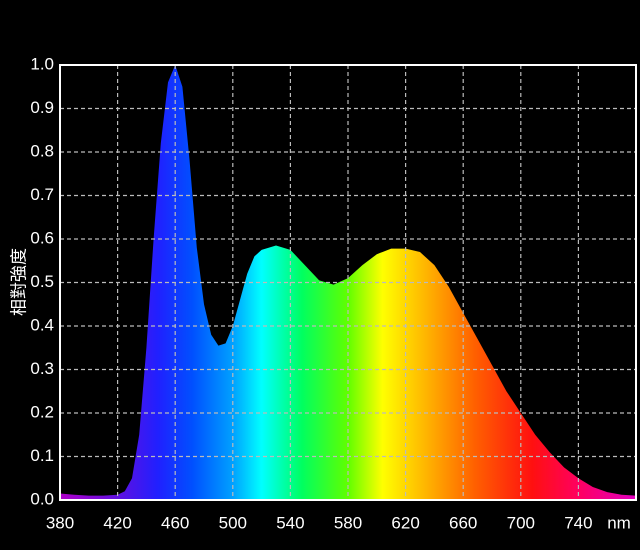 The image size is (640, 550). Describe the element at coordinates (463, 522) in the screenshot. I see `x-tick-label: 660` at that location.